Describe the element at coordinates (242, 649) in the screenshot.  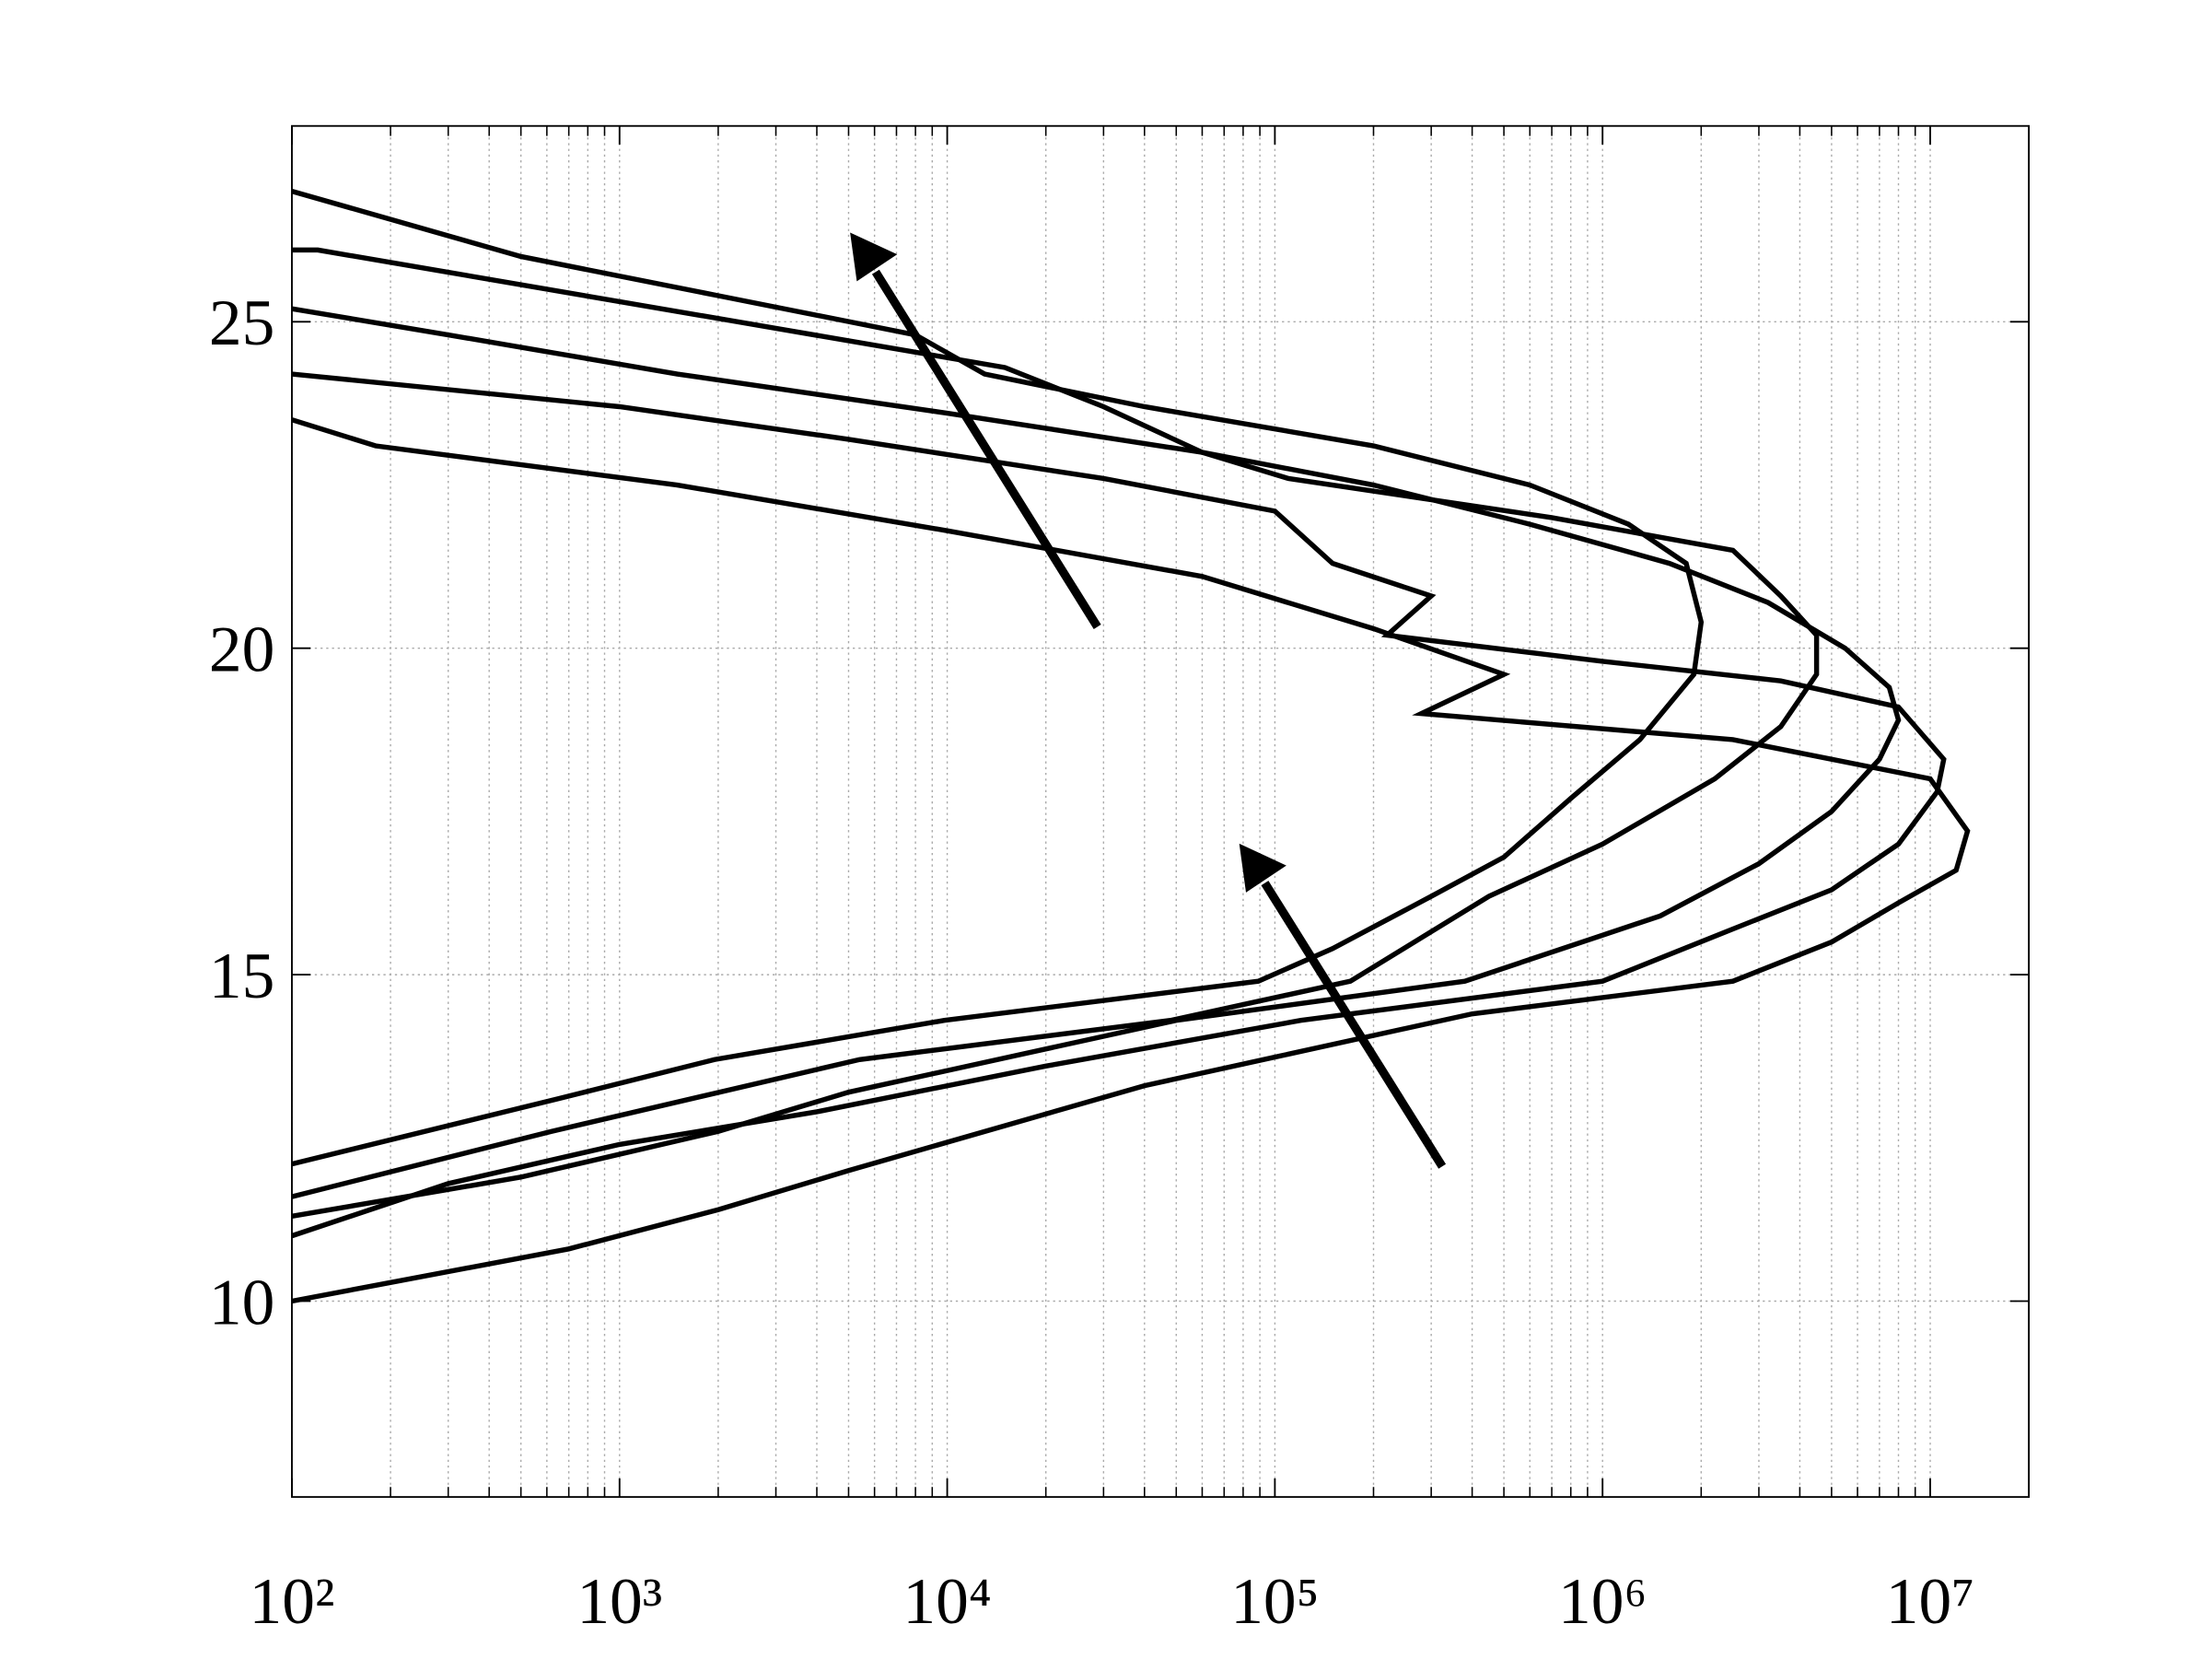
I see `y-tick-label: 20` at that location.